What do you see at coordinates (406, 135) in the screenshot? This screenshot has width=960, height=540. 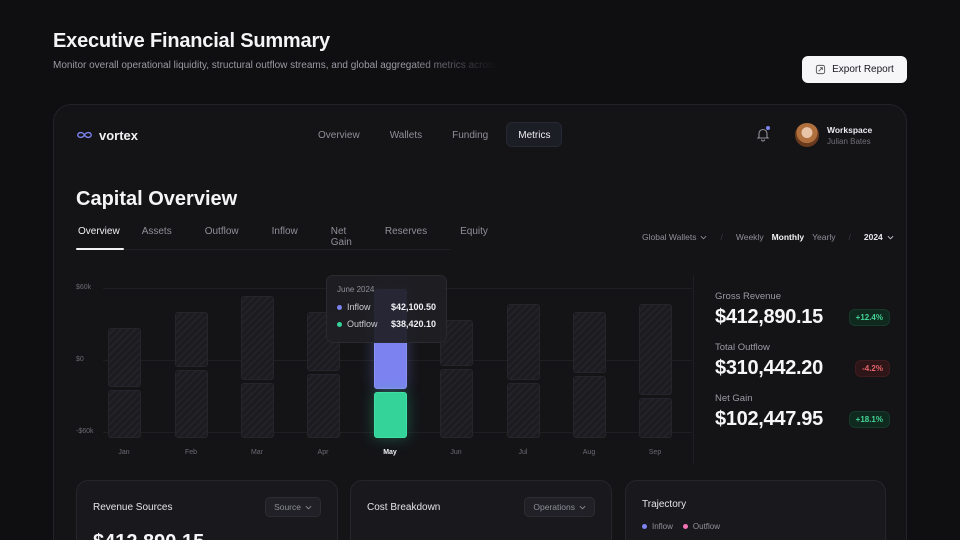 I see `nav-wallets: Wallets` at bounding box center [406, 135].